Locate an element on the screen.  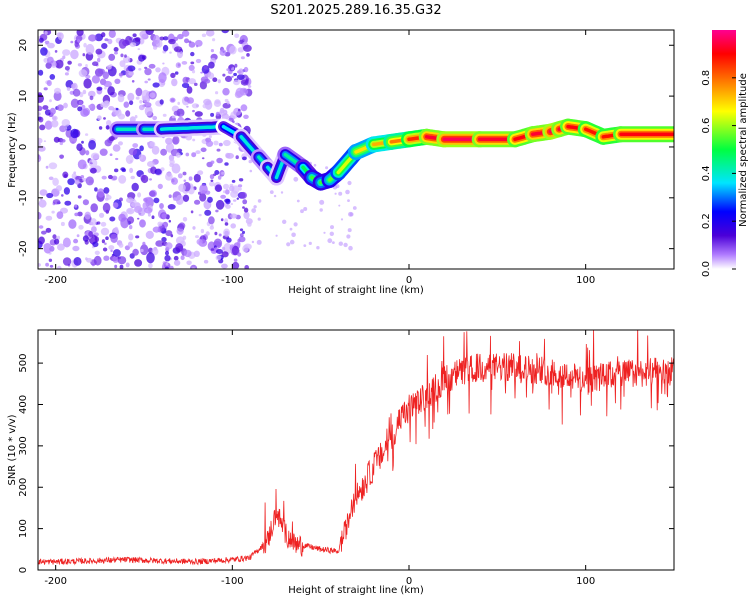
colorbar-tick-label: 0.0 is located at coordinates (706, 269).